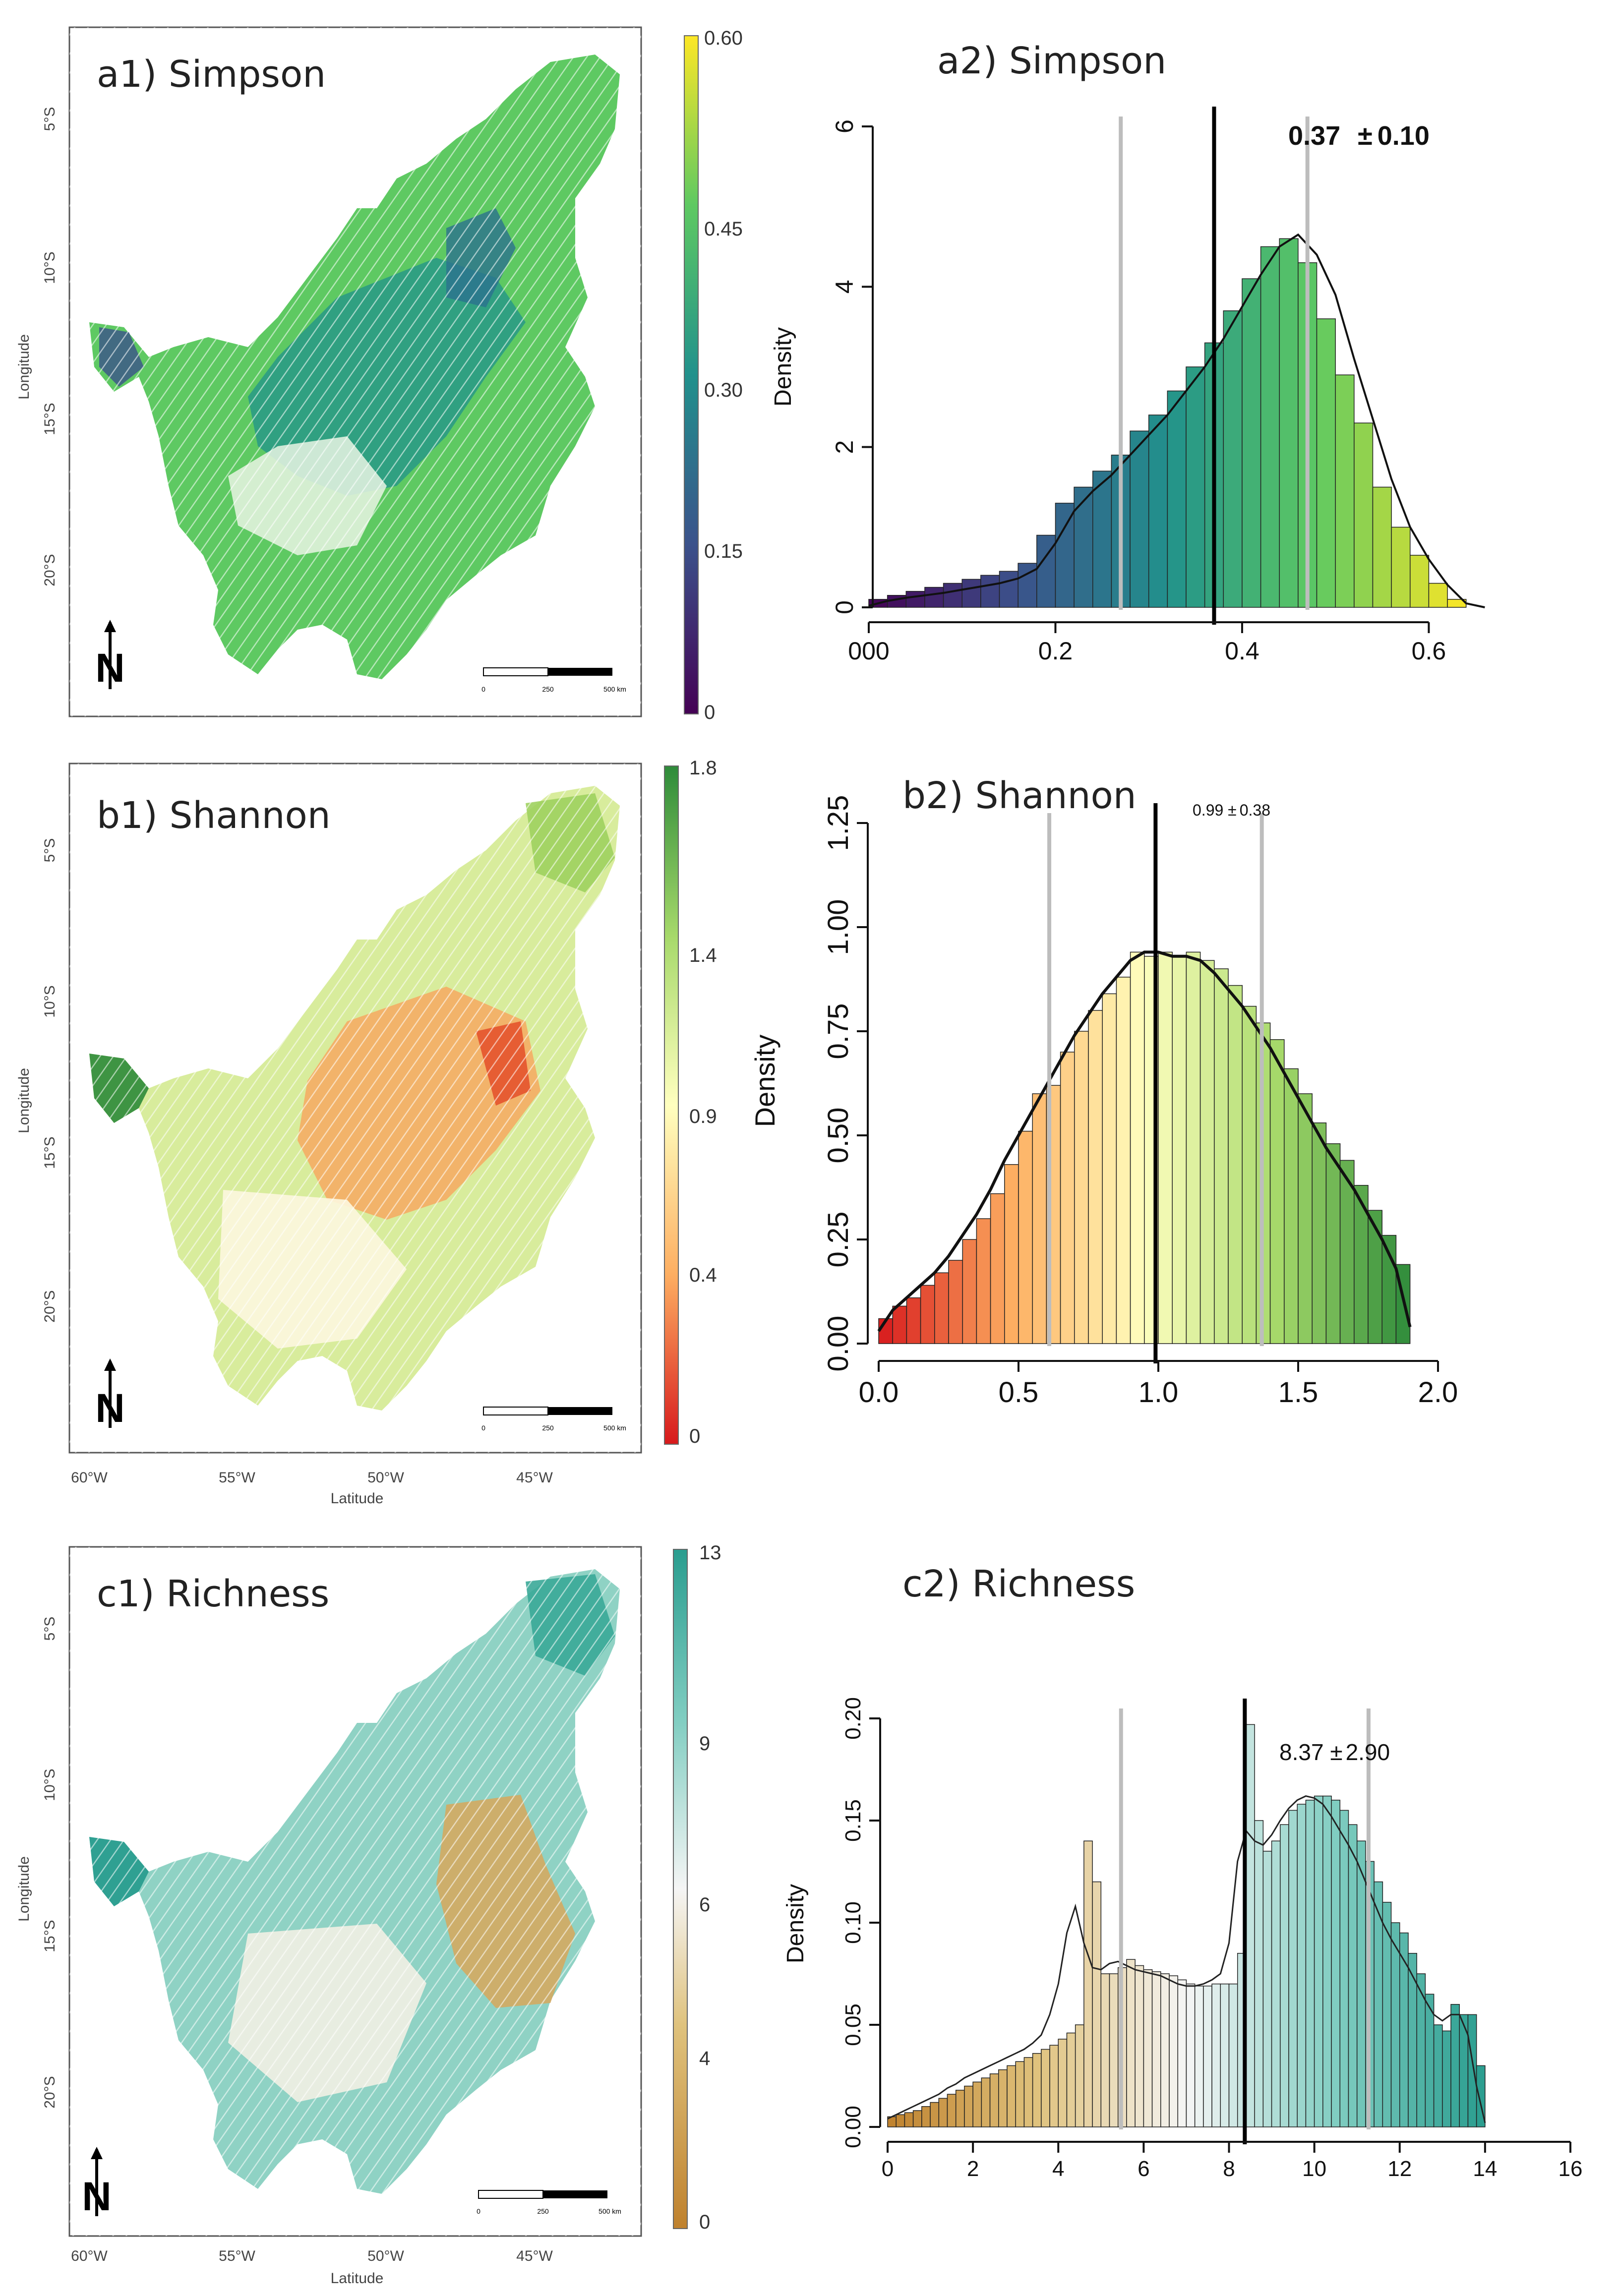 The height and width of the screenshot is (2296, 1618). Describe the element at coordinates (704, 1744) in the screenshot. I see `colorbar-tick-label: 9` at that location.